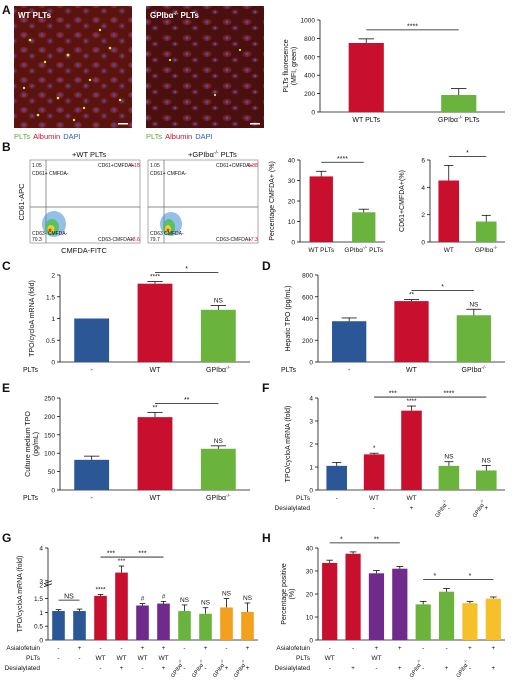 The image size is (520, 696). What do you see at coordinates (310, 549) in the screenshot?
I see `chart-h-ytick-label-4: 40` at bounding box center [310, 549].